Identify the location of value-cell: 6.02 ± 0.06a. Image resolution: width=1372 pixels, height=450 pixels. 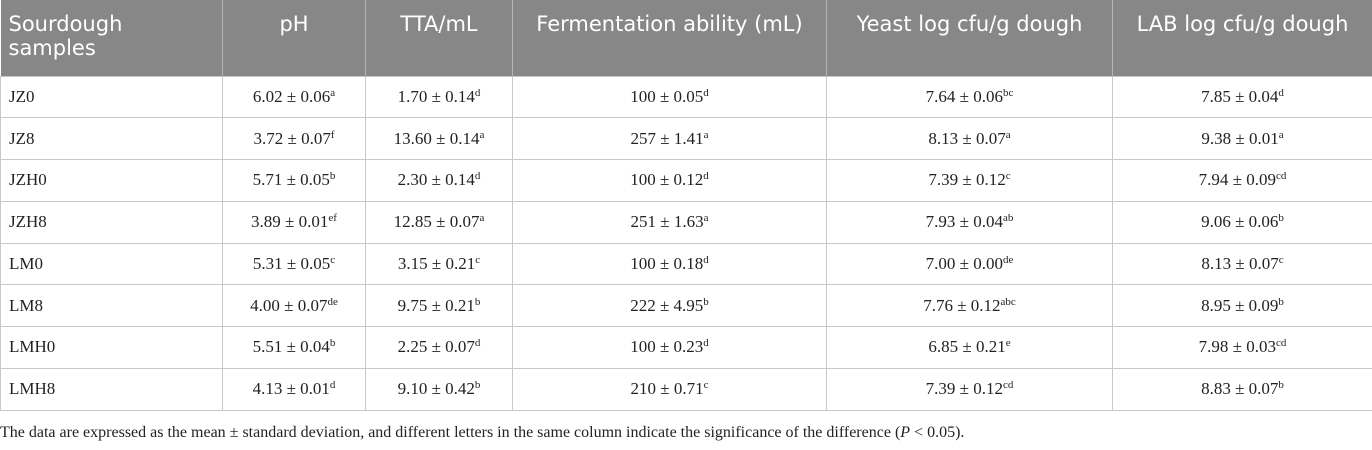
(294, 97).